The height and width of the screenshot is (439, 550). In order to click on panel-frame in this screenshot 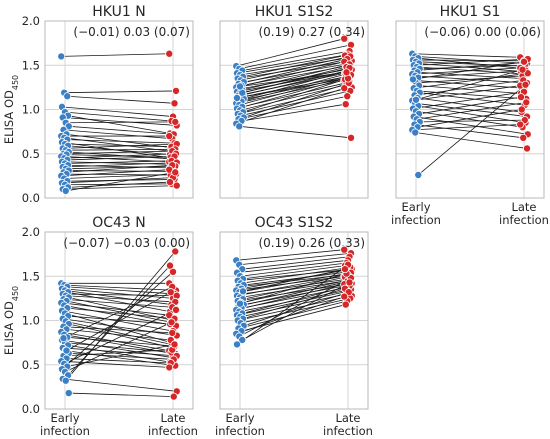, I will do `click(470, 109)`.